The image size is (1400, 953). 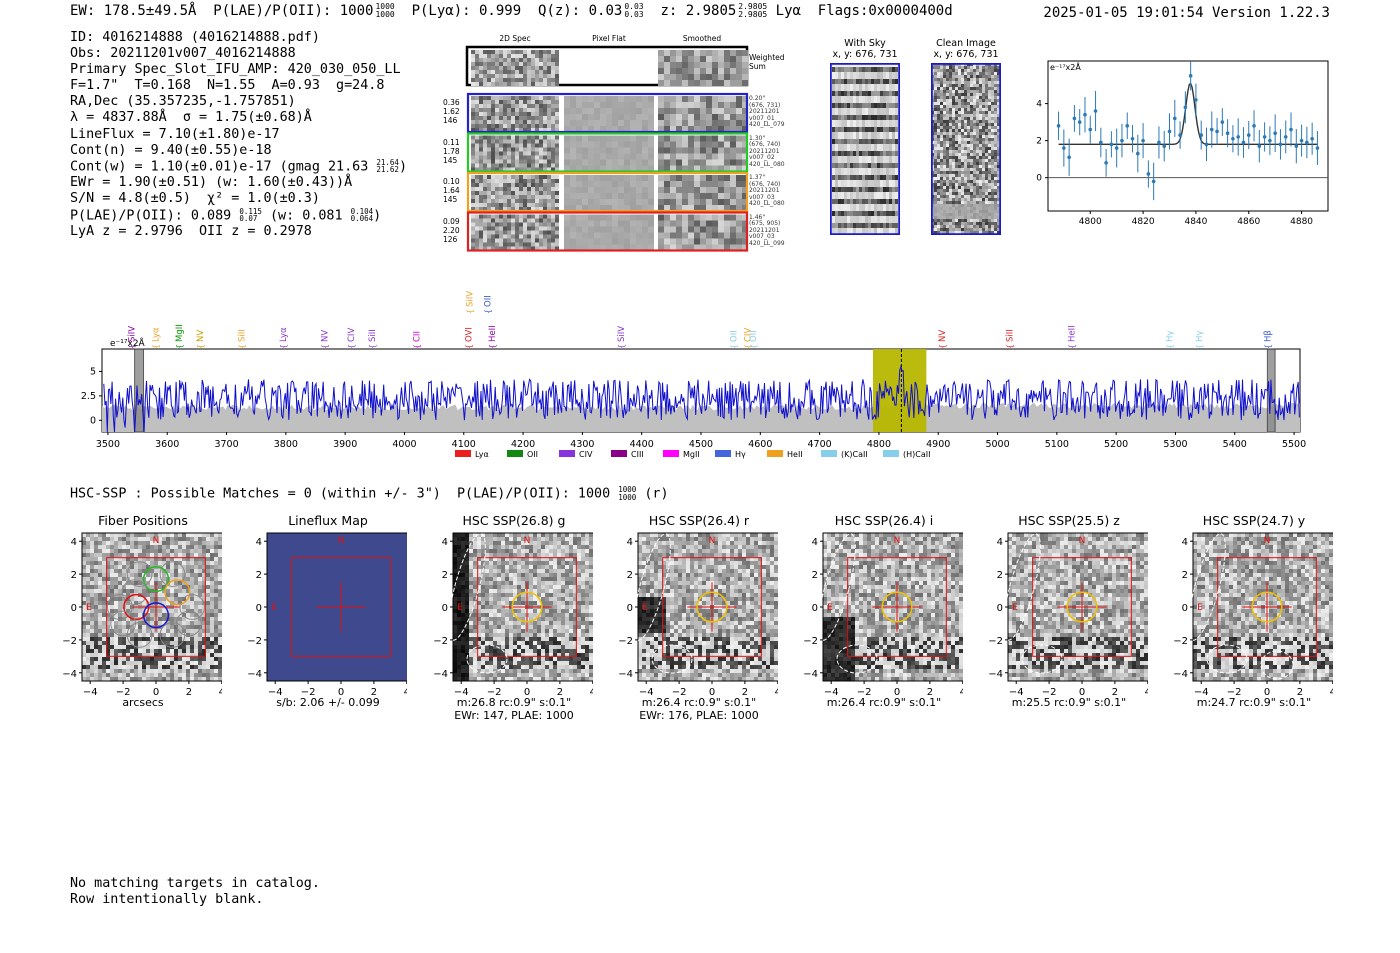 What do you see at coordinates (108, 444) in the screenshot?
I see `spectrum-x-tick-label: 3500` at bounding box center [108, 444].